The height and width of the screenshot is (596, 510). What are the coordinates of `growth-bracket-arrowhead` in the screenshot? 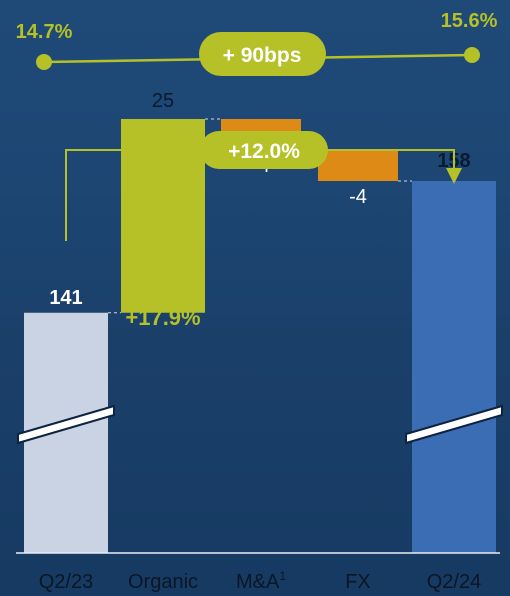 It's located at (454, 176).